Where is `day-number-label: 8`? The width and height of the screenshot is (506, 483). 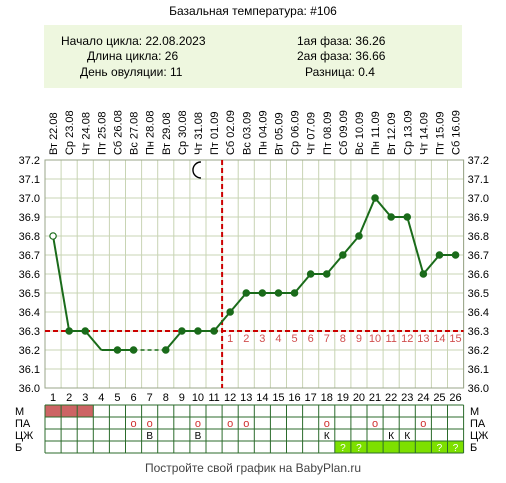
day-number-label: 8 is located at coordinates (166, 398).